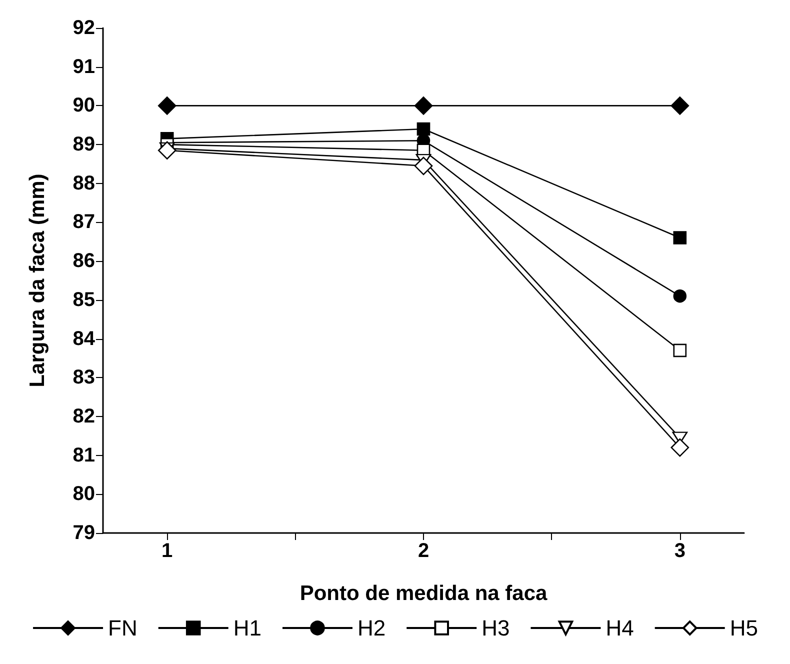 Image resolution: width=790 pixels, height=664 pixels. What do you see at coordinates (620, 628) in the screenshot?
I see `legend-label: H4` at bounding box center [620, 628].